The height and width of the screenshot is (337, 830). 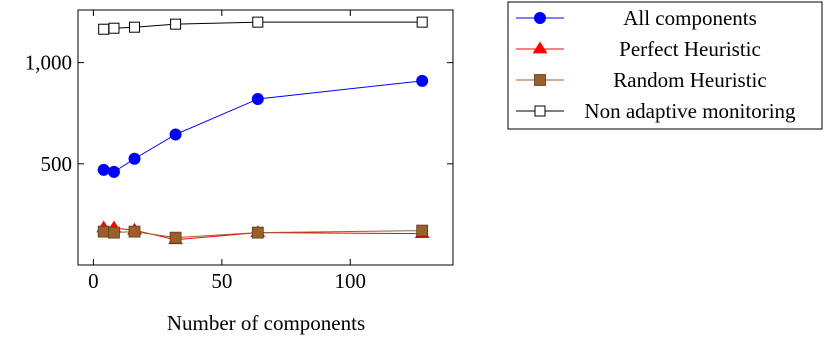 What do you see at coordinates (48, 113) in the screenshot?
I see `y-tick-labels: 500 1,000` at bounding box center [48, 113].